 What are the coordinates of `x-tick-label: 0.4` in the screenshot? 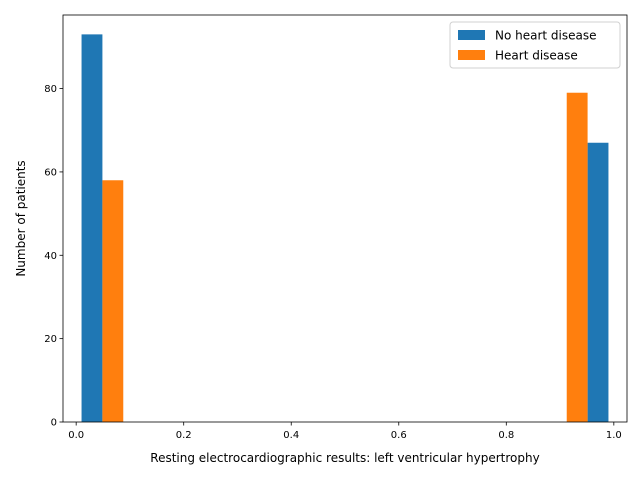 It's located at (291, 435).